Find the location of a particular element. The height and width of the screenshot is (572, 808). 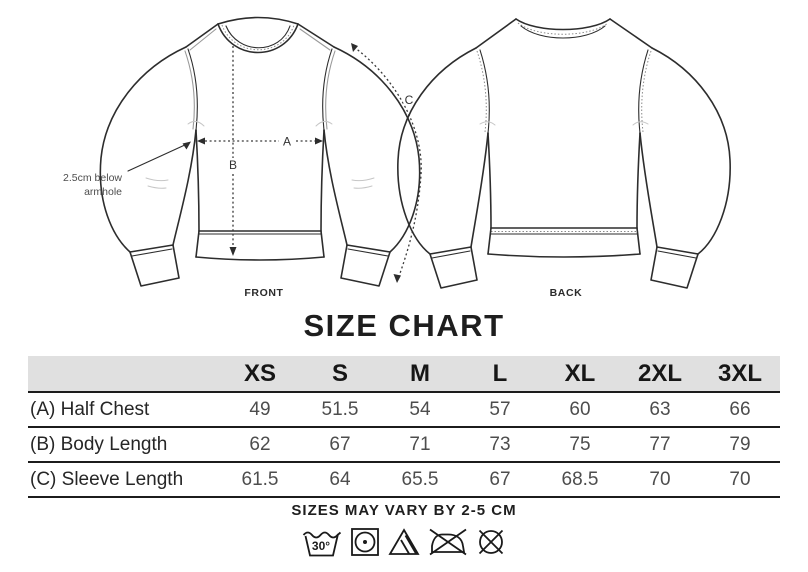

cell-value: 66 is located at coordinates (740, 410).